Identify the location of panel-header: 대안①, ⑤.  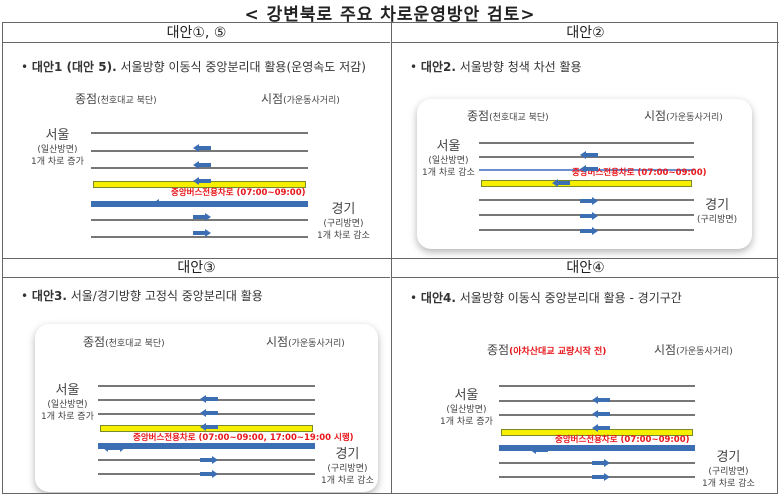
(196, 33).